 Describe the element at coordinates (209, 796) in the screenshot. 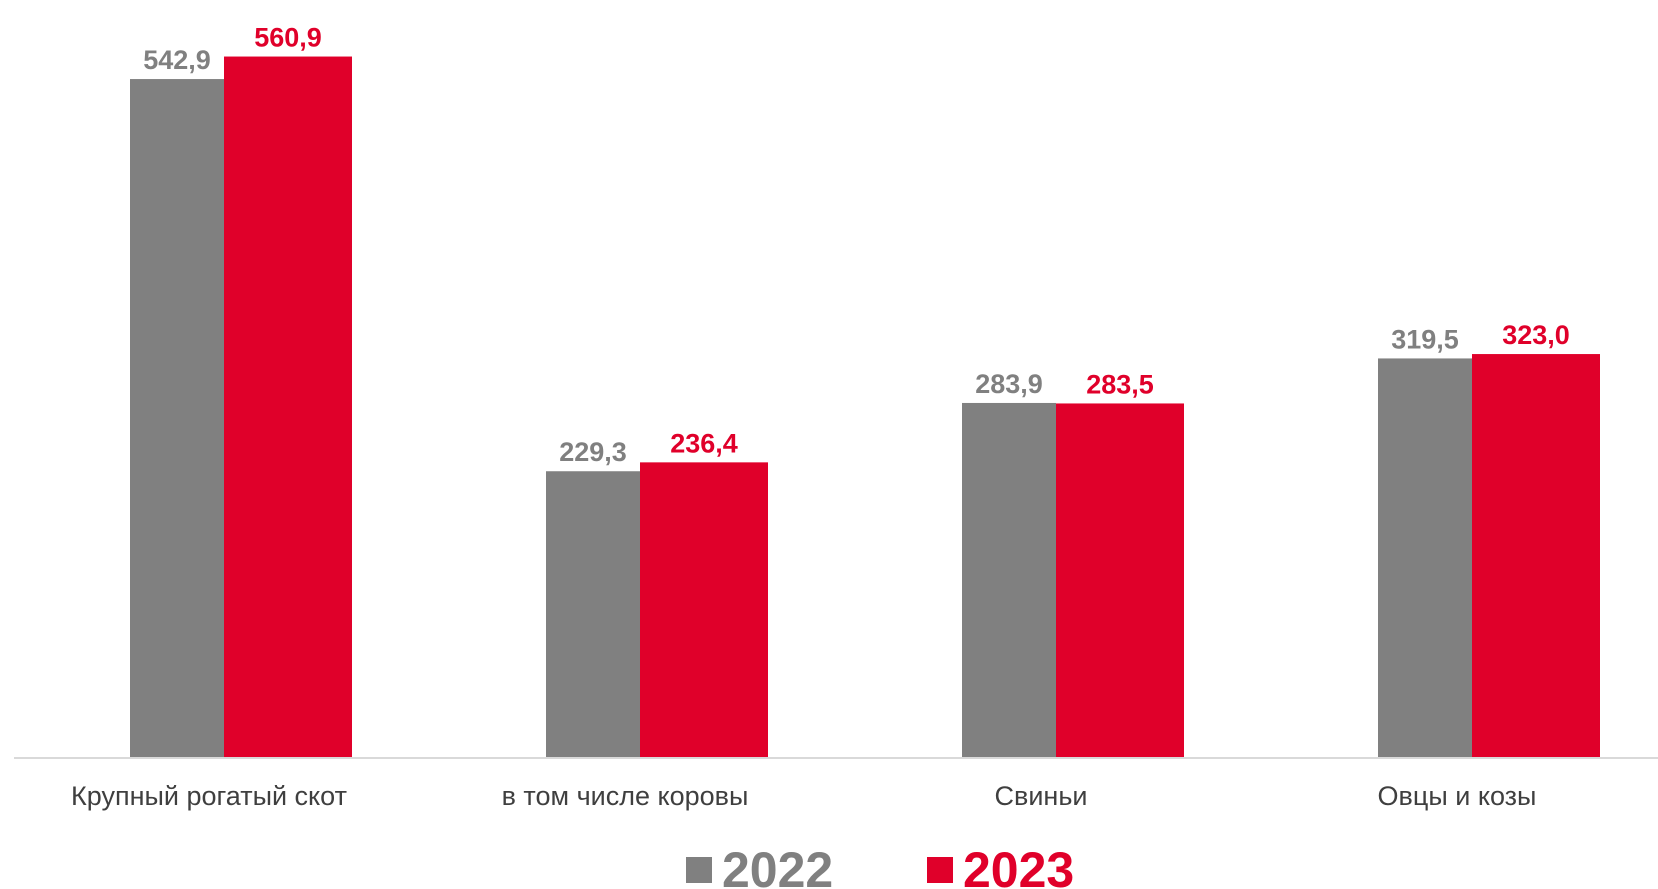

I see `category-label-1: Крупный рогатый скот` at that location.